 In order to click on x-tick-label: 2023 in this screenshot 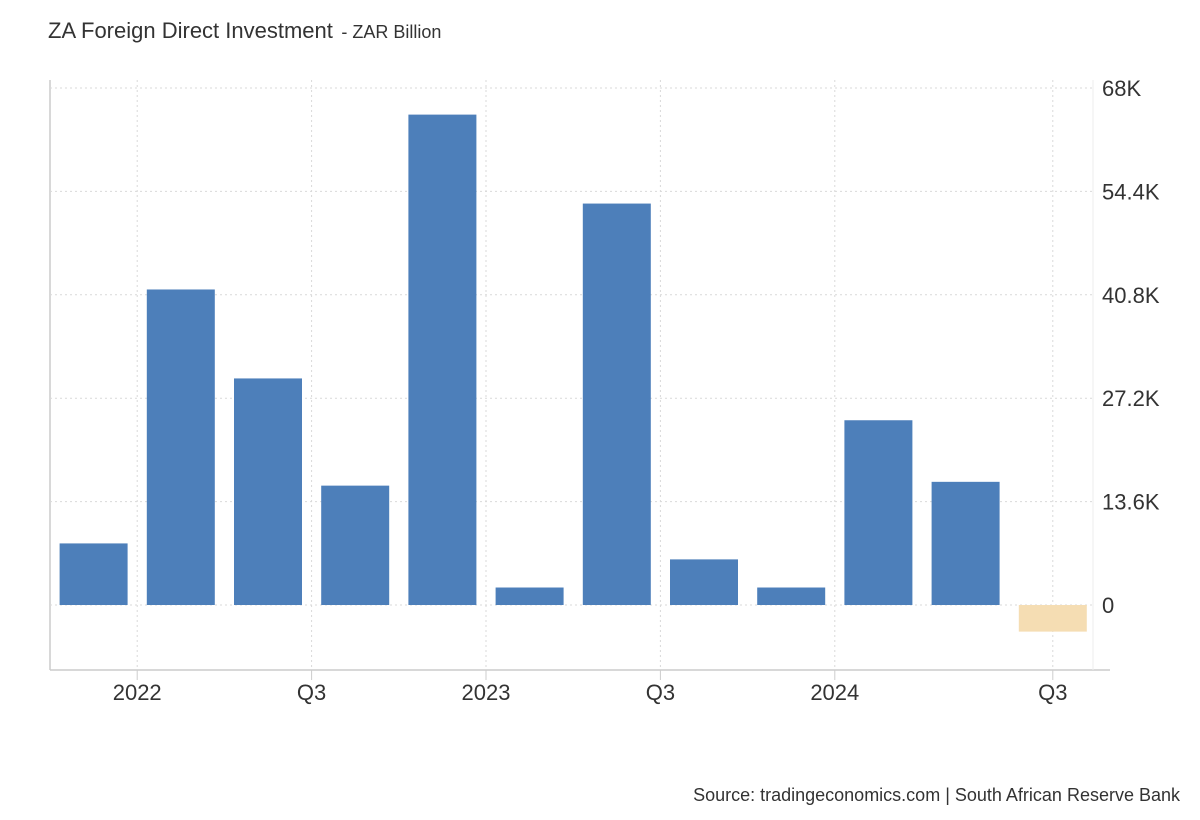, I will do `click(486, 692)`.